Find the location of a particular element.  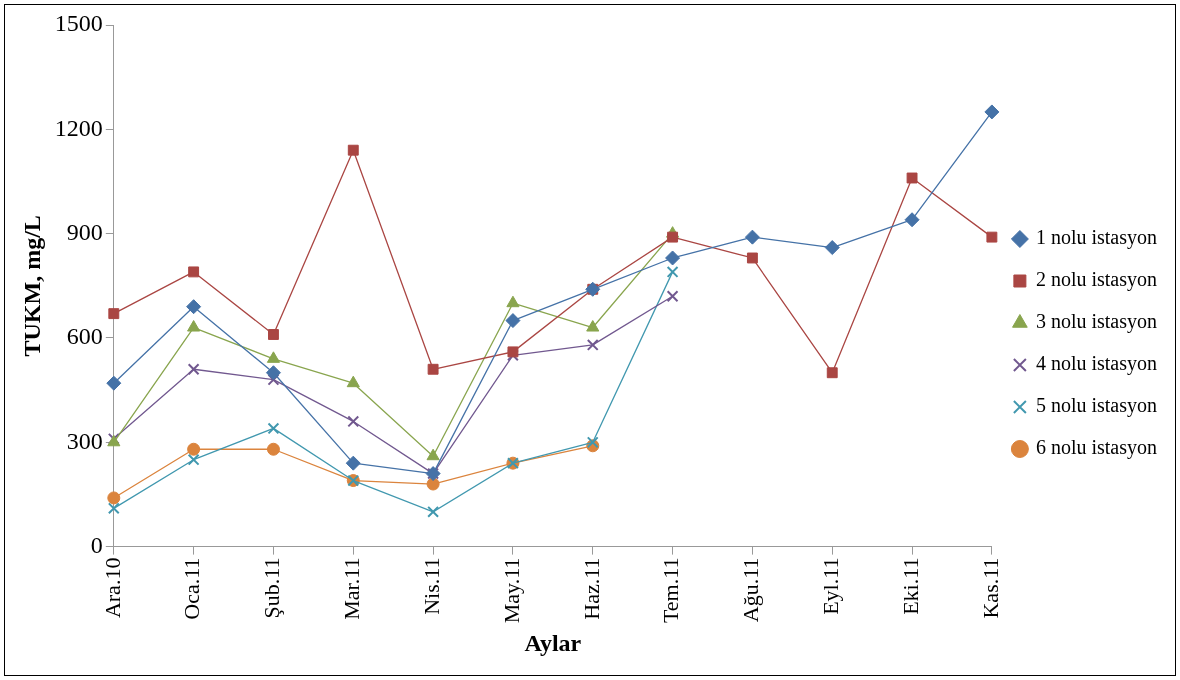

legend-label: 4 nolu istasyon is located at coordinates (1096, 364).